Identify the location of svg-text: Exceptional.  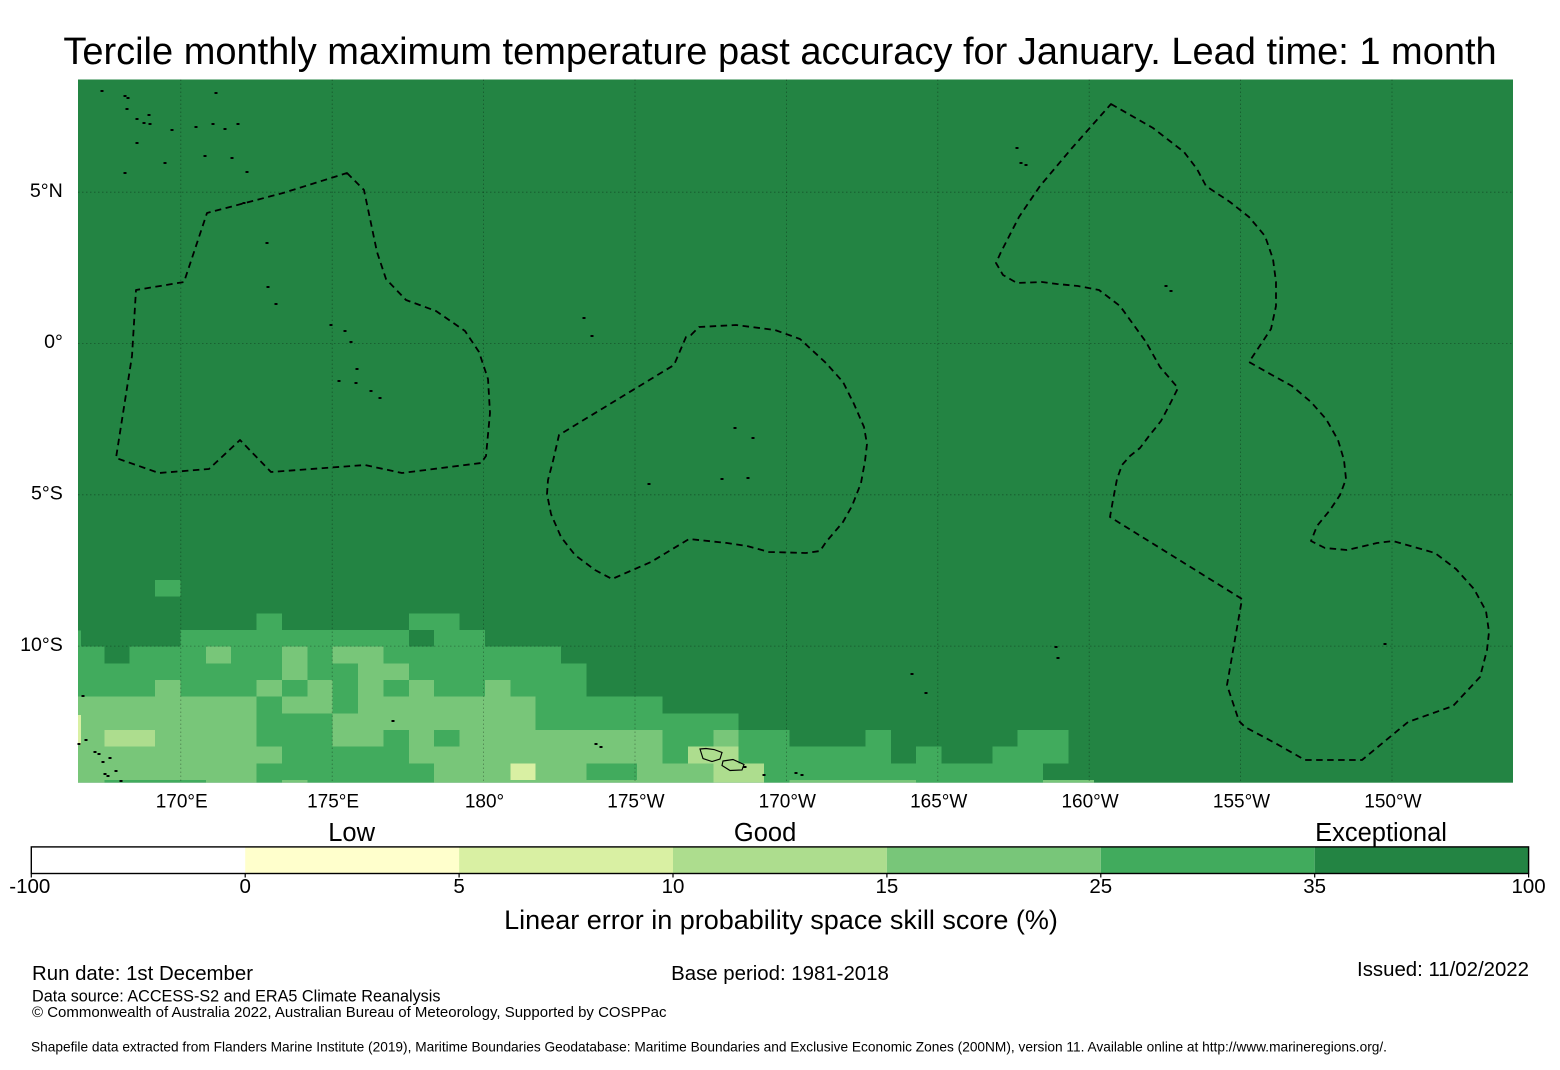
(1381, 833).